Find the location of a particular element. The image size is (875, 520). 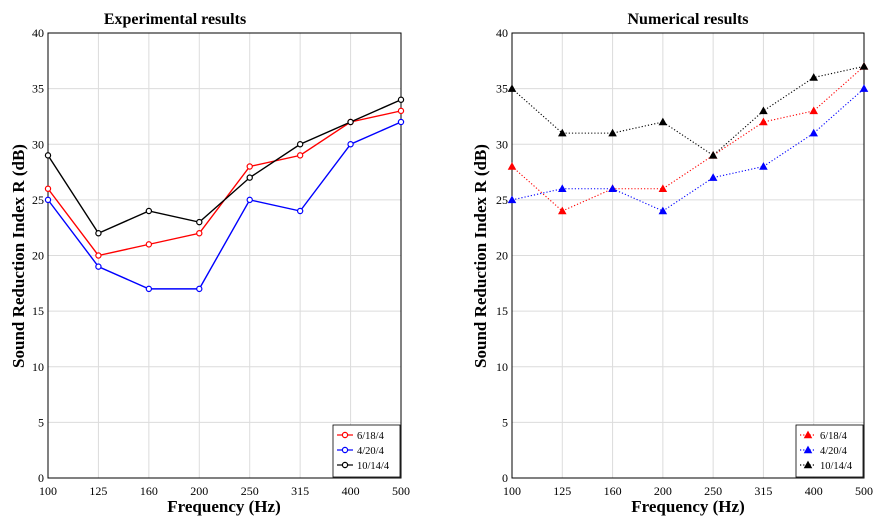

chart-title: Numerical results is located at coordinates (687, 19).